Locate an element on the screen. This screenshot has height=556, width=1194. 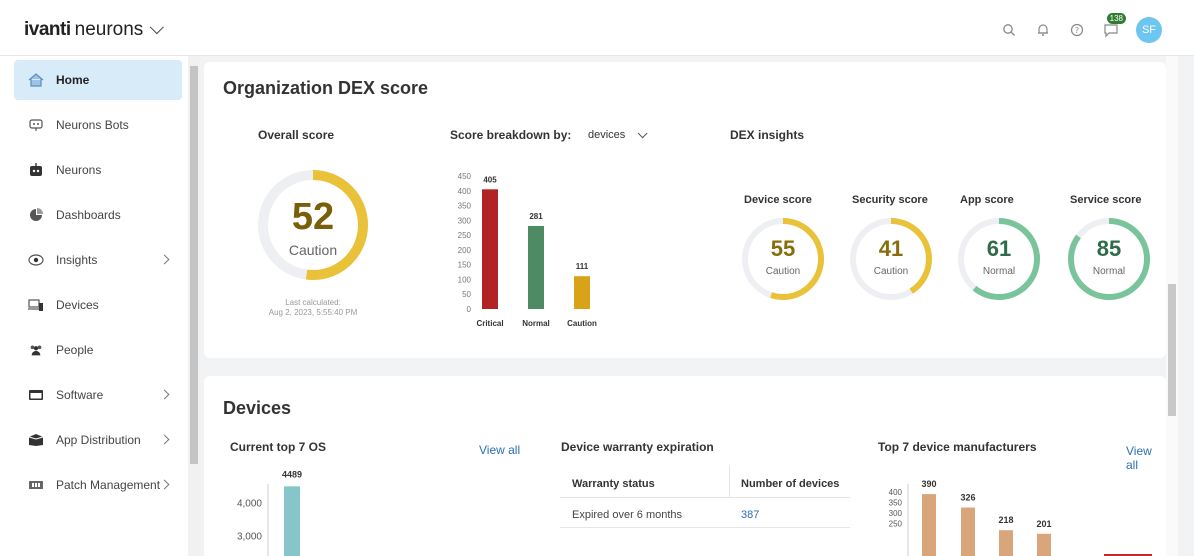
bar-partial is located at coordinates (1128, 555).